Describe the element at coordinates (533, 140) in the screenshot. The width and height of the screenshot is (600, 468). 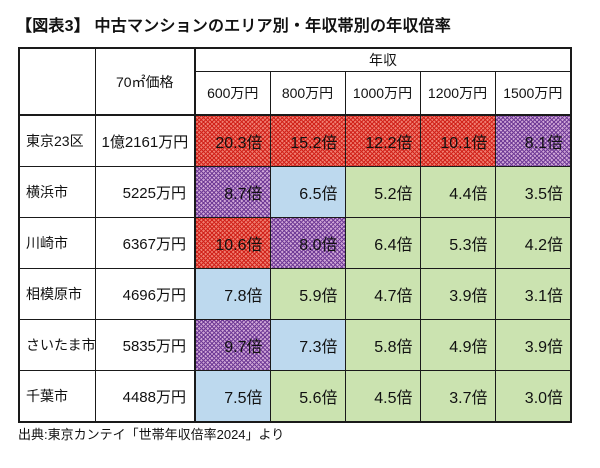
I see `ratio-cell: 8.1倍` at that location.